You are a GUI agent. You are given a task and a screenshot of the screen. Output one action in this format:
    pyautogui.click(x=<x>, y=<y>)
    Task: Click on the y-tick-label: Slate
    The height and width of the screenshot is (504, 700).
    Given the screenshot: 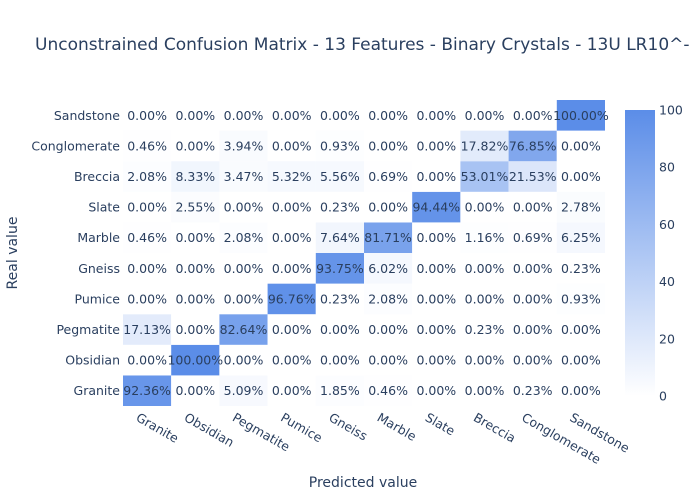 What is the action you would take?
    pyautogui.click(x=104, y=207)
    